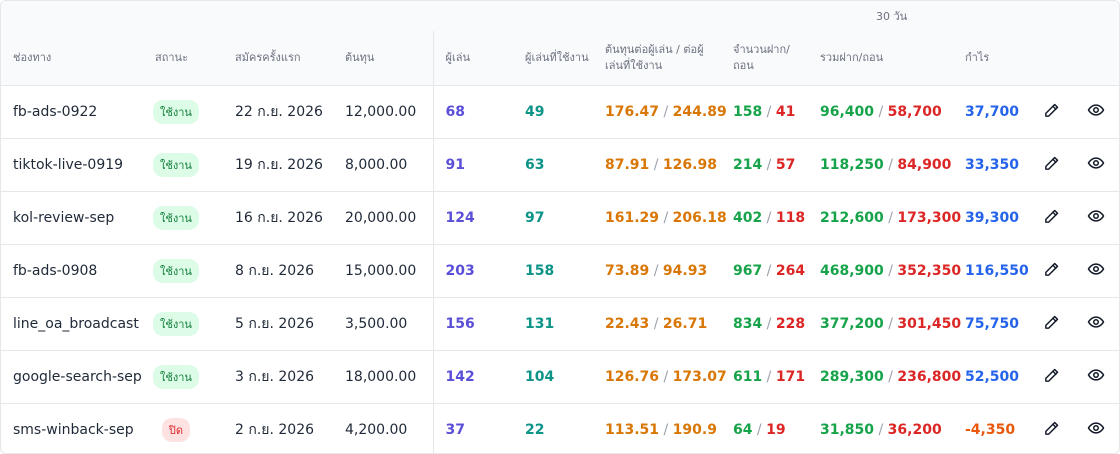 This screenshot has height=454, width=1120. What do you see at coordinates (992, 58) in the screenshot?
I see `col-profit: กำไร` at bounding box center [992, 58].